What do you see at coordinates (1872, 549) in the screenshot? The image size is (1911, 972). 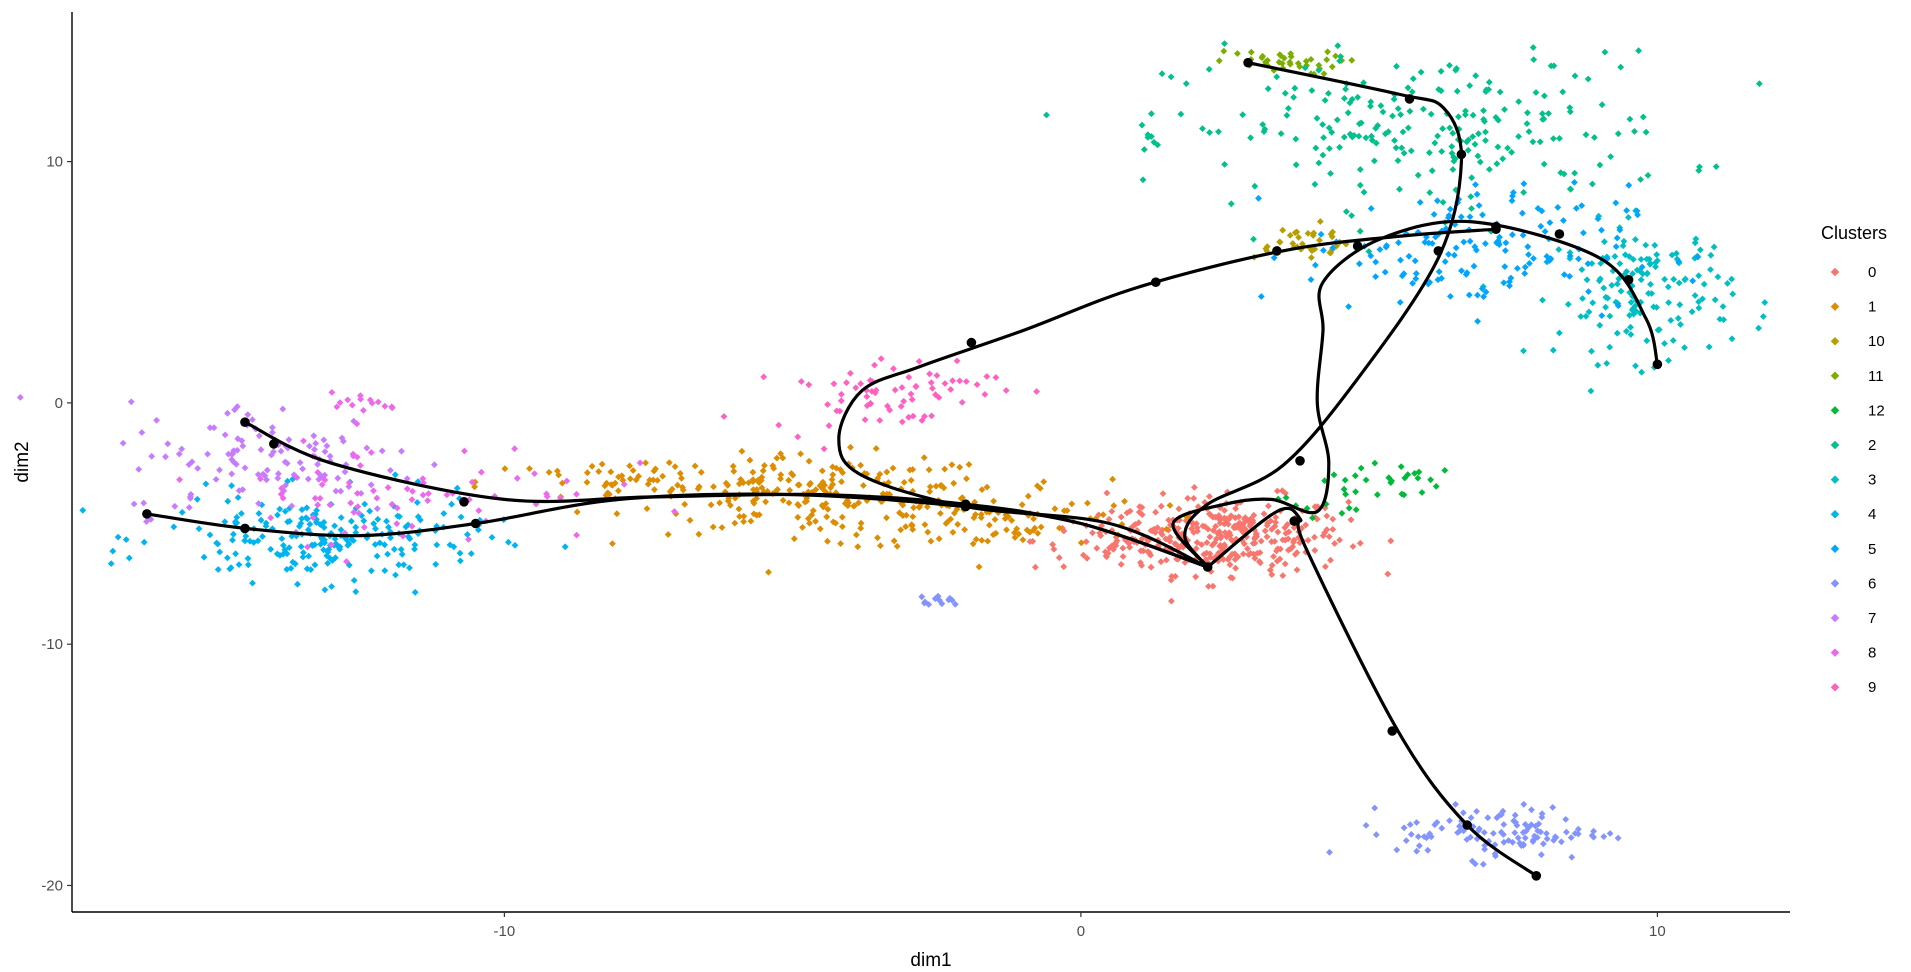 I see `legend-label-5: 5` at bounding box center [1872, 549].